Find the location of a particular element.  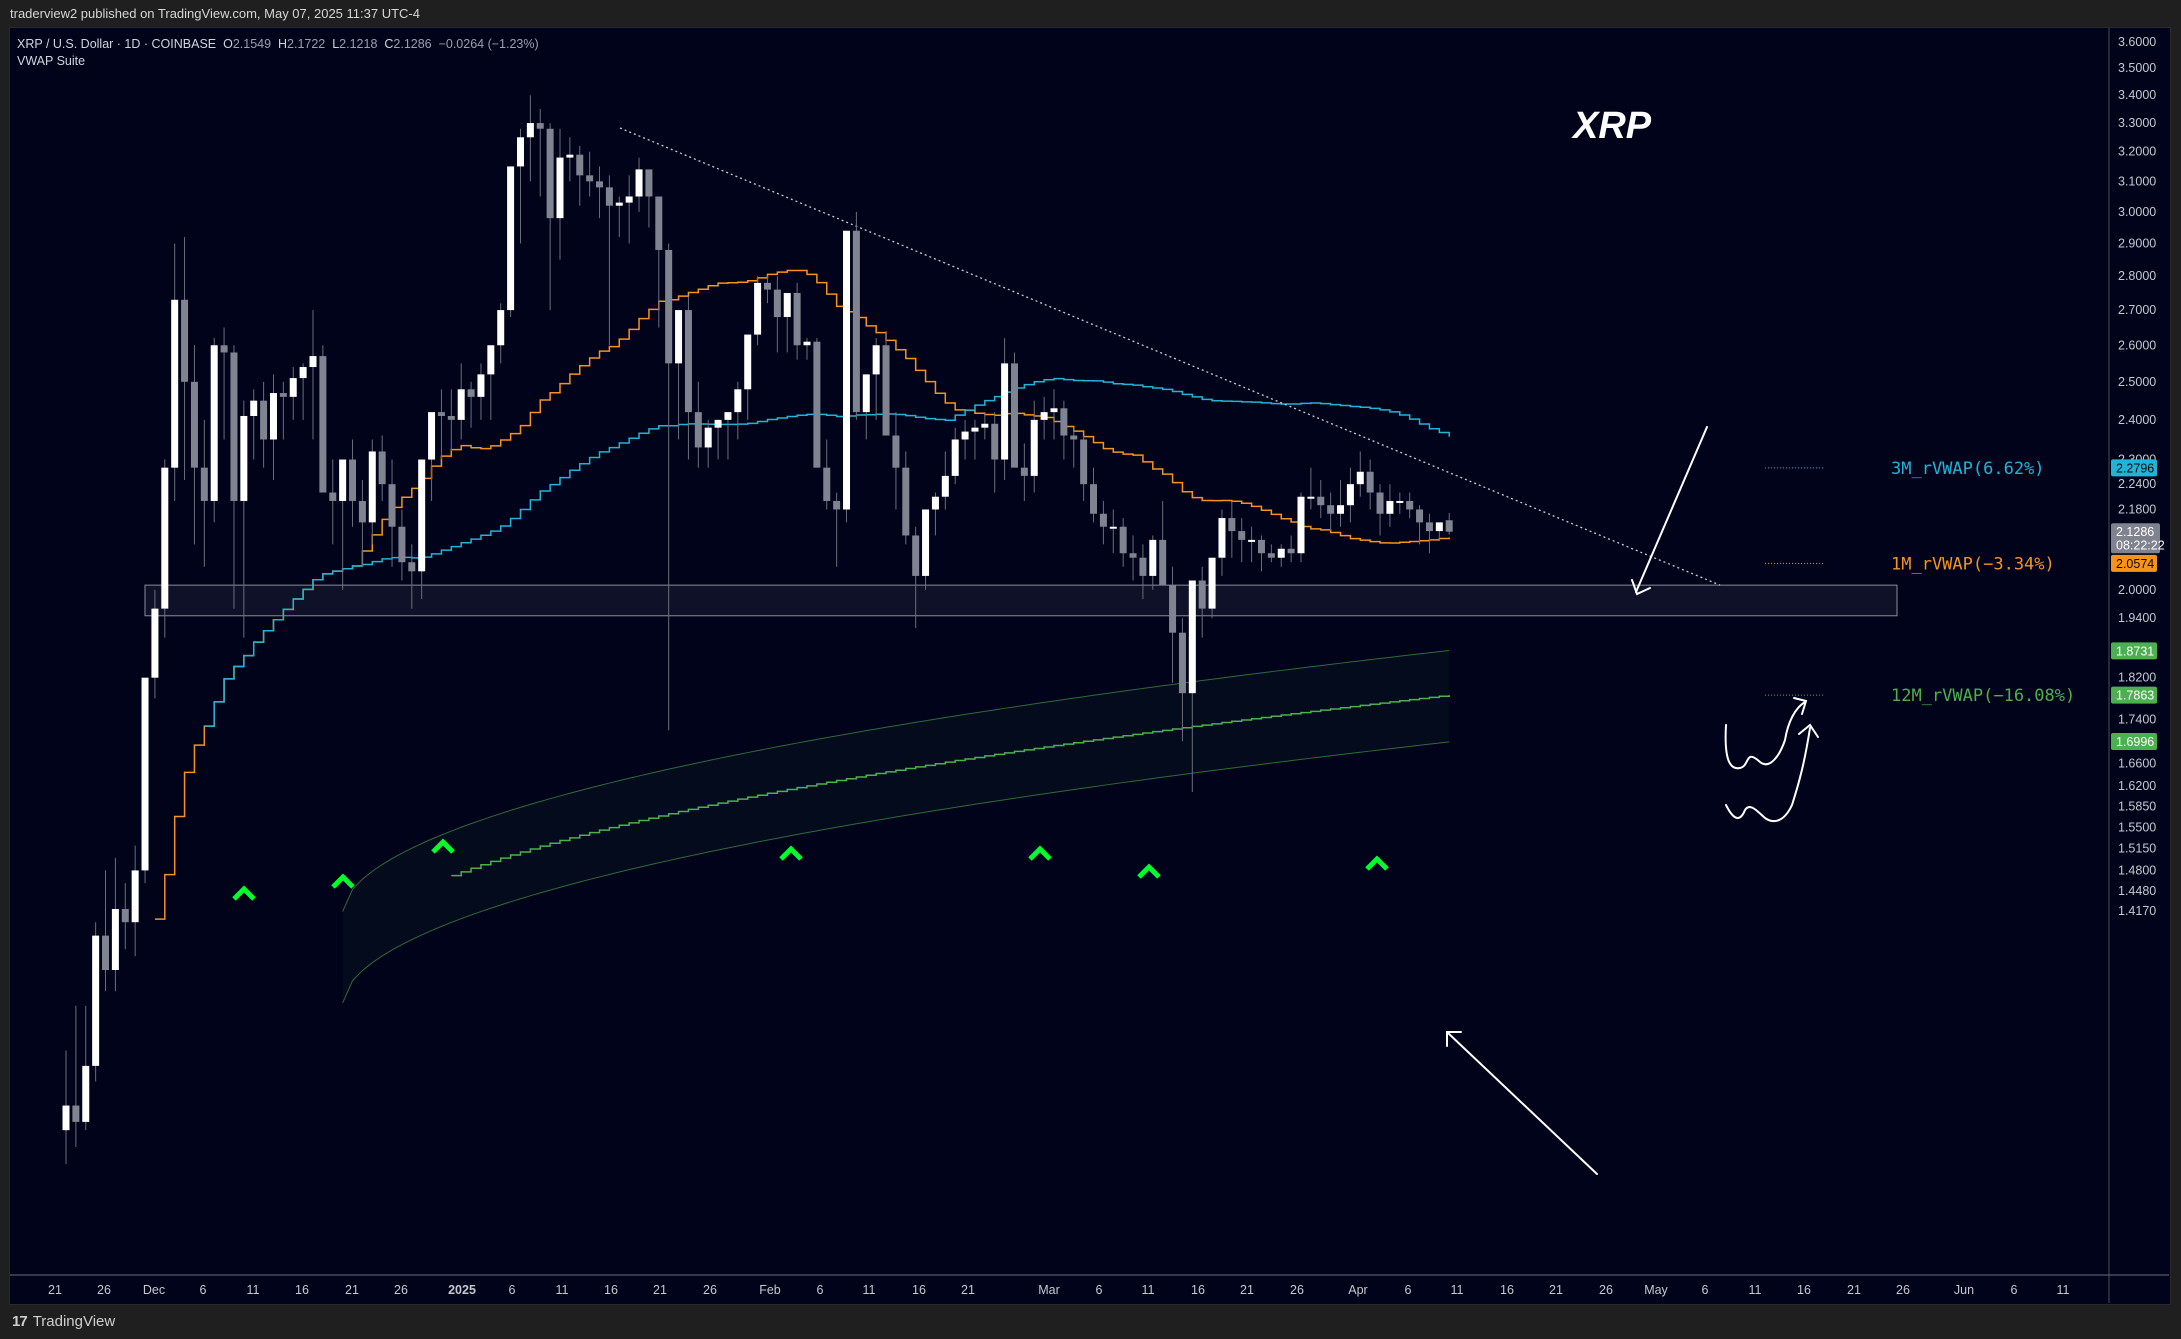

vwap-12m-line is located at coordinates (950, 786).